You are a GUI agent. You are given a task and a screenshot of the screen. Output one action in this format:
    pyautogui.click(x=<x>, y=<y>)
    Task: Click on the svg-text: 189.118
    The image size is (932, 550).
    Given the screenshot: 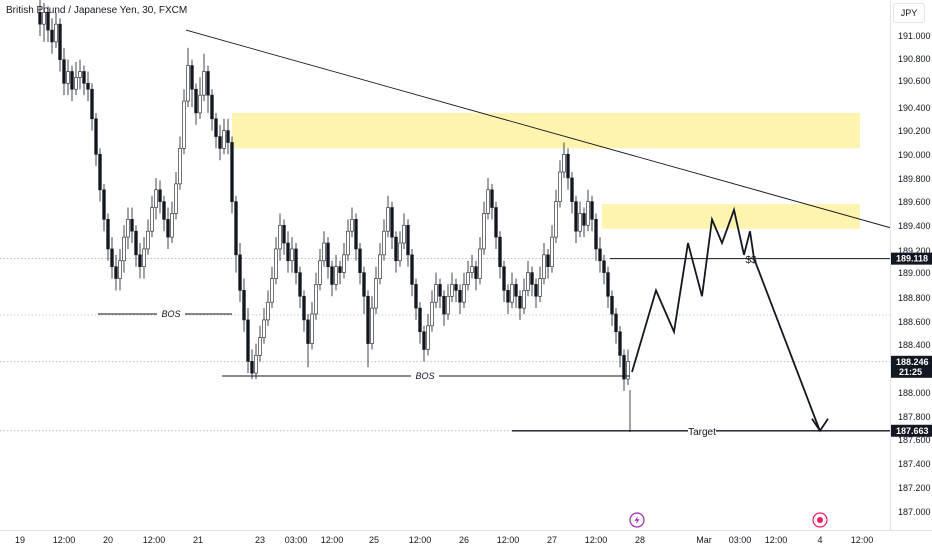 What is the action you would take?
    pyautogui.click(x=912, y=259)
    